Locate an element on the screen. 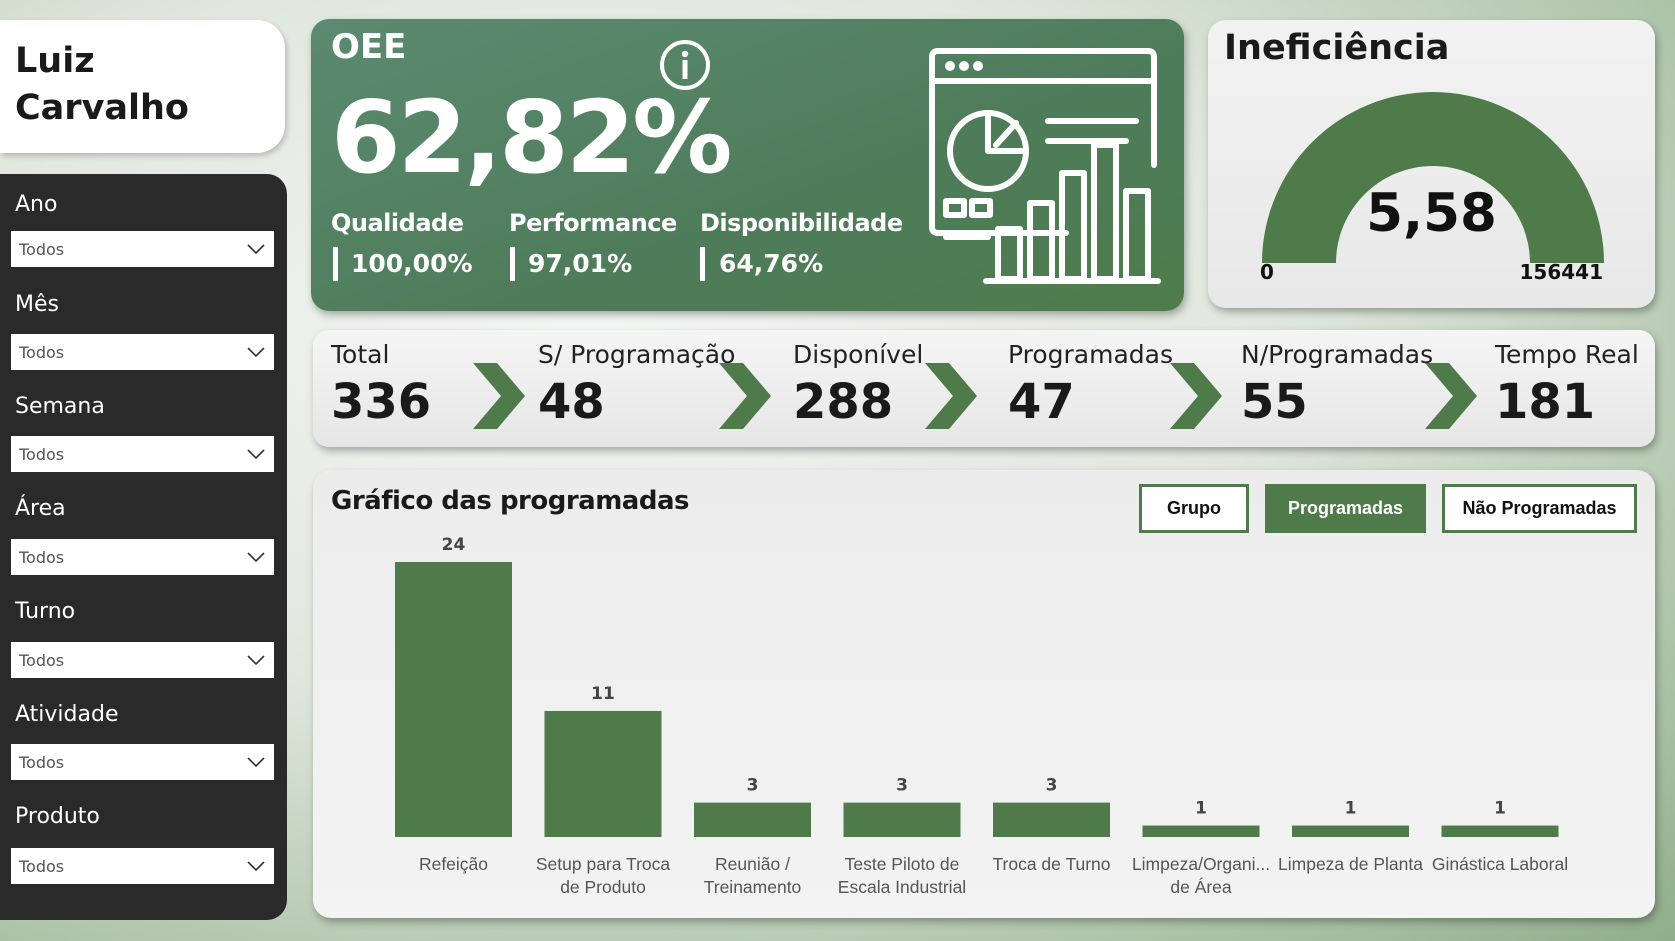  toggle-nao-programadas-button: Não Programadas is located at coordinates (1539, 508).